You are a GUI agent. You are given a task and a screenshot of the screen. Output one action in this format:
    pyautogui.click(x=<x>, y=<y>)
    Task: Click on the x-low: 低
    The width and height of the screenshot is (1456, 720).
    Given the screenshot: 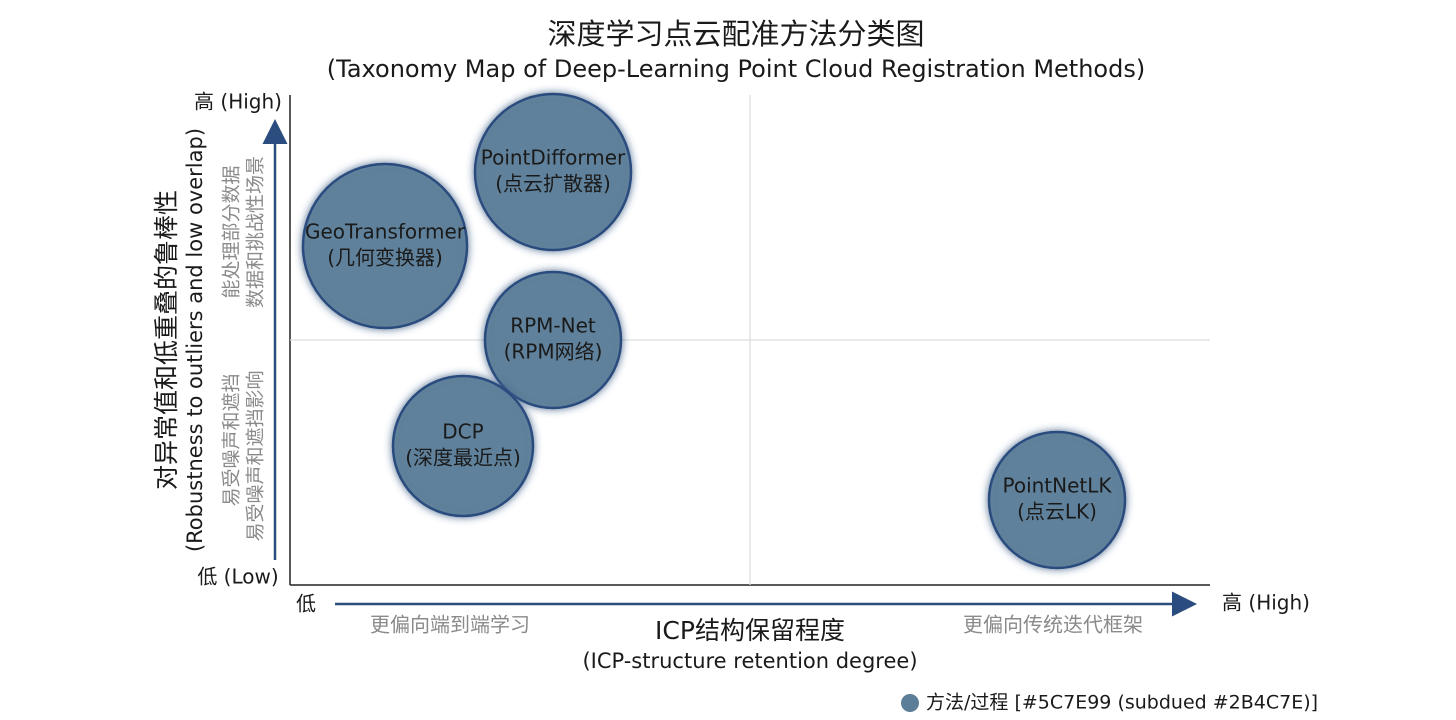 What is the action you would take?
    pyautogui.click(x=306, y=604)
    